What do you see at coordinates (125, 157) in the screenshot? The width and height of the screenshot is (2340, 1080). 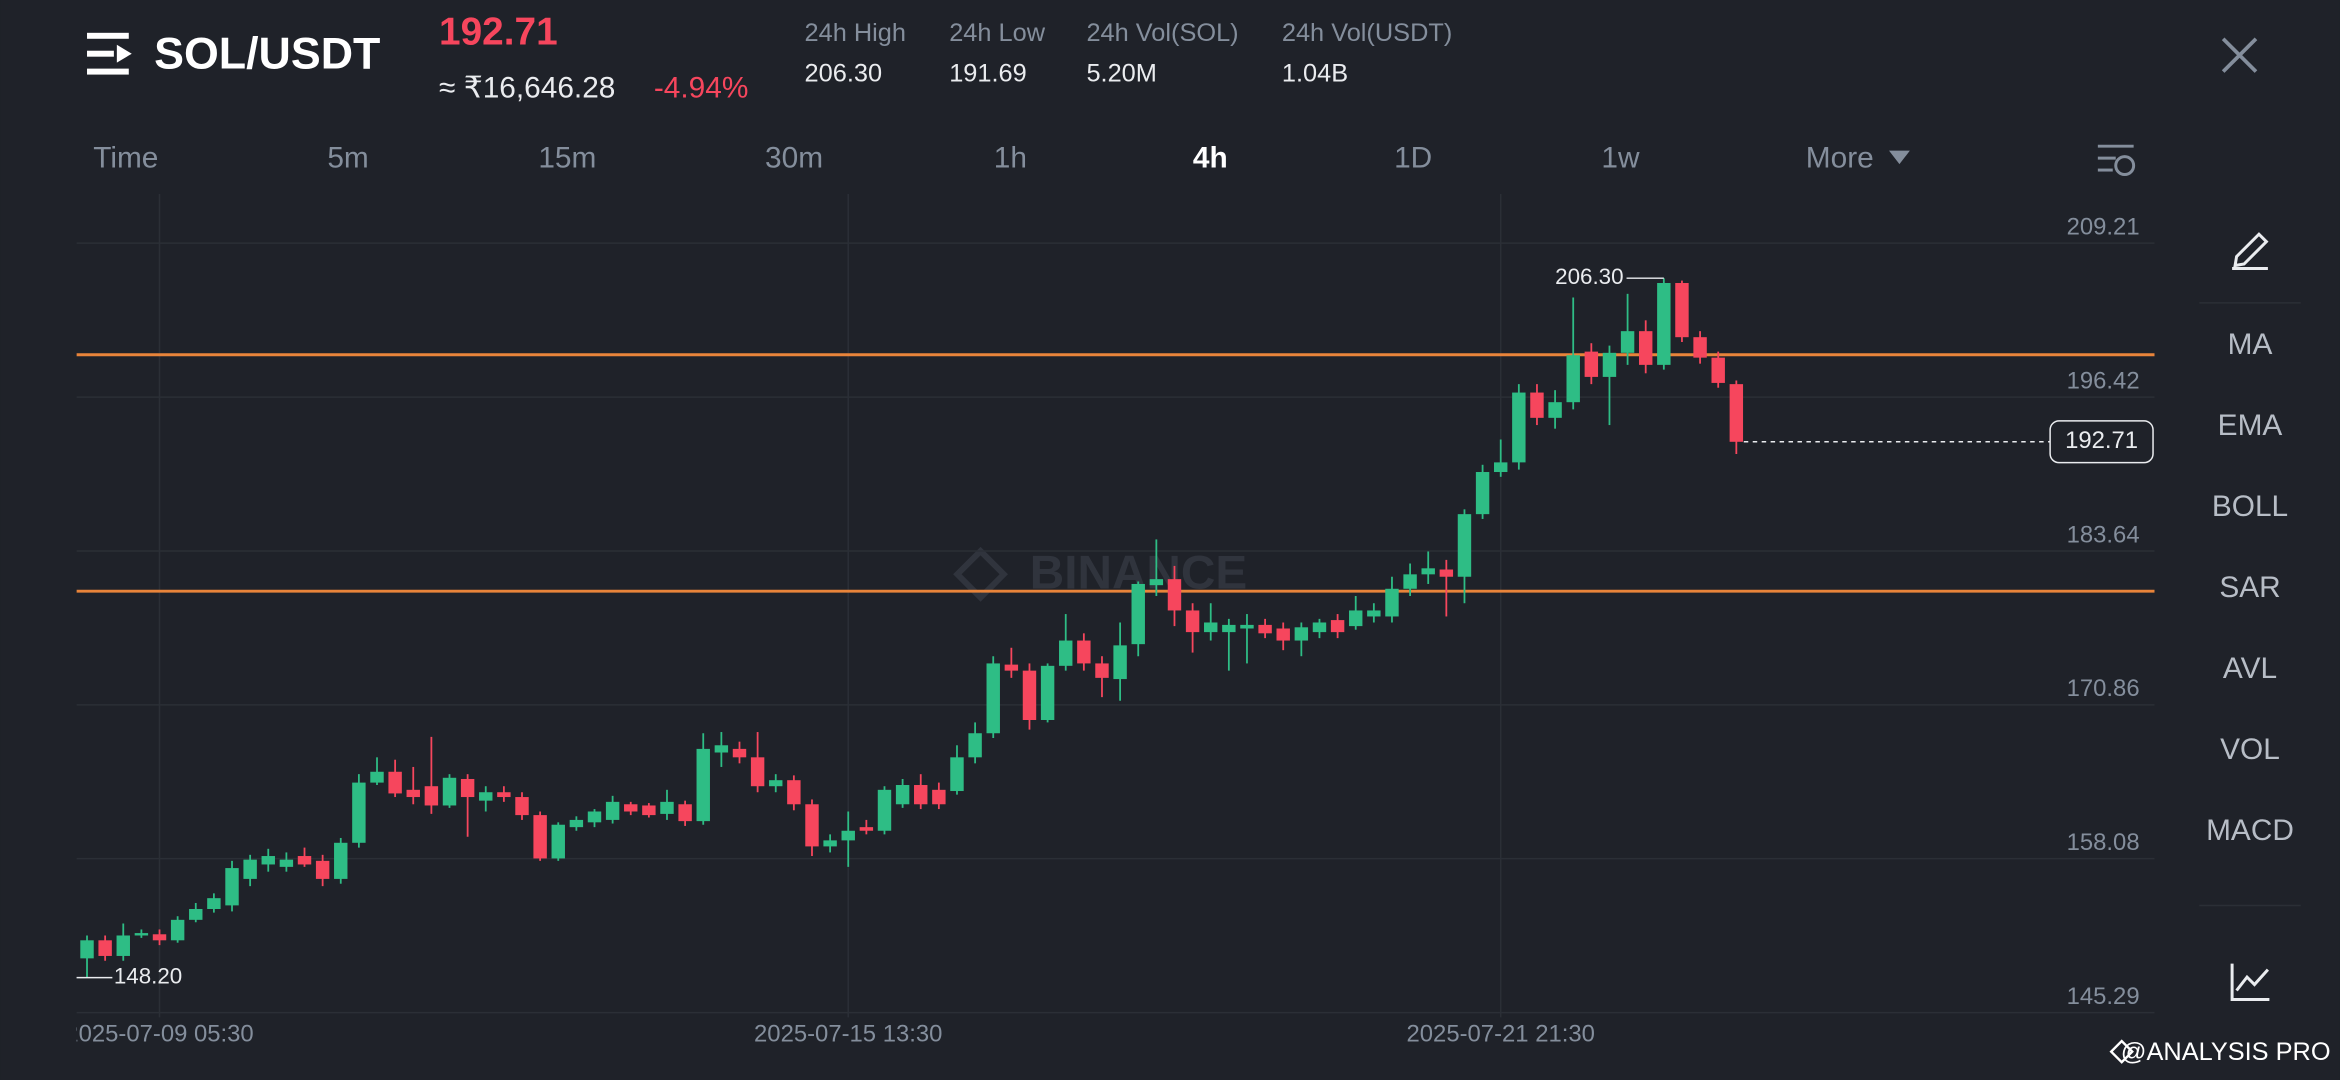 I see `interval-tab: Time` at bounding box center [125, 157].